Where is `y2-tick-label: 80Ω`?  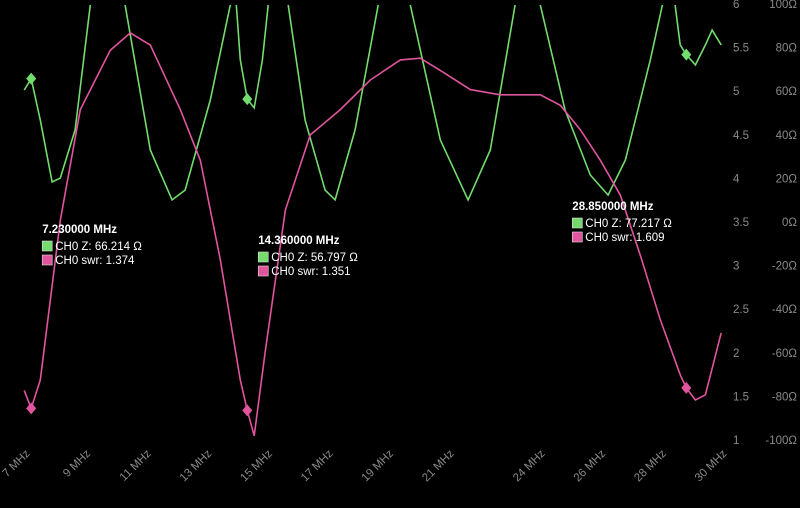 y2-tick-label: 80Ω is located at coordinates (787, 49).